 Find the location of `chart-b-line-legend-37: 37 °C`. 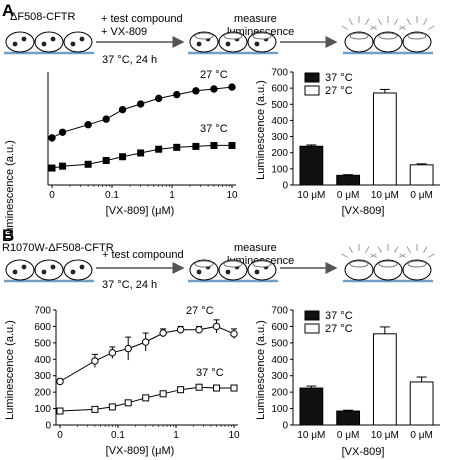

chart-b-line-legend-37: 37 °C is located at coordinates (210, 373).